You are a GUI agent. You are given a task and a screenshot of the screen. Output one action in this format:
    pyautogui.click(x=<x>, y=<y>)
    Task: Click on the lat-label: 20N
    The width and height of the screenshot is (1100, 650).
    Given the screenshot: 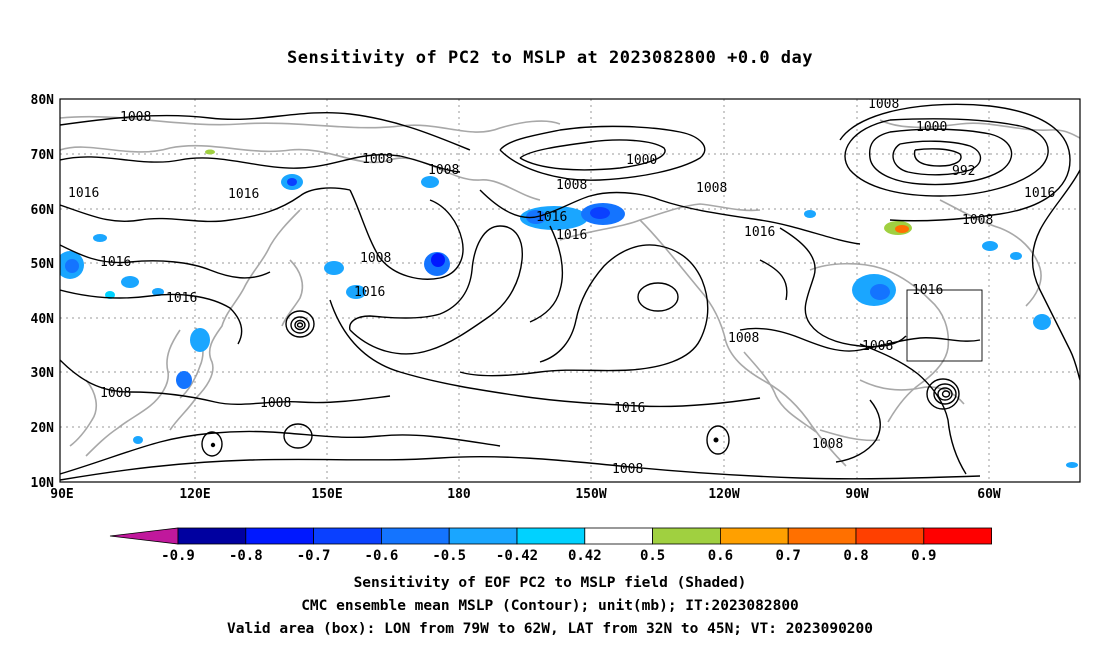 What is the action you would take?
    pyautogui.click(x=43, y=428)
    